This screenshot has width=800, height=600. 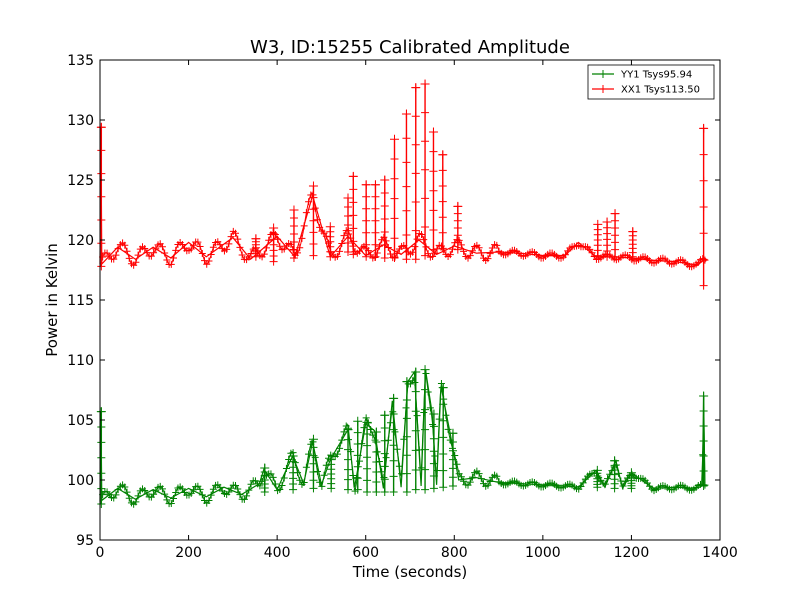 I want to click on y-tick-label: 105, so click(x=80, y=421).